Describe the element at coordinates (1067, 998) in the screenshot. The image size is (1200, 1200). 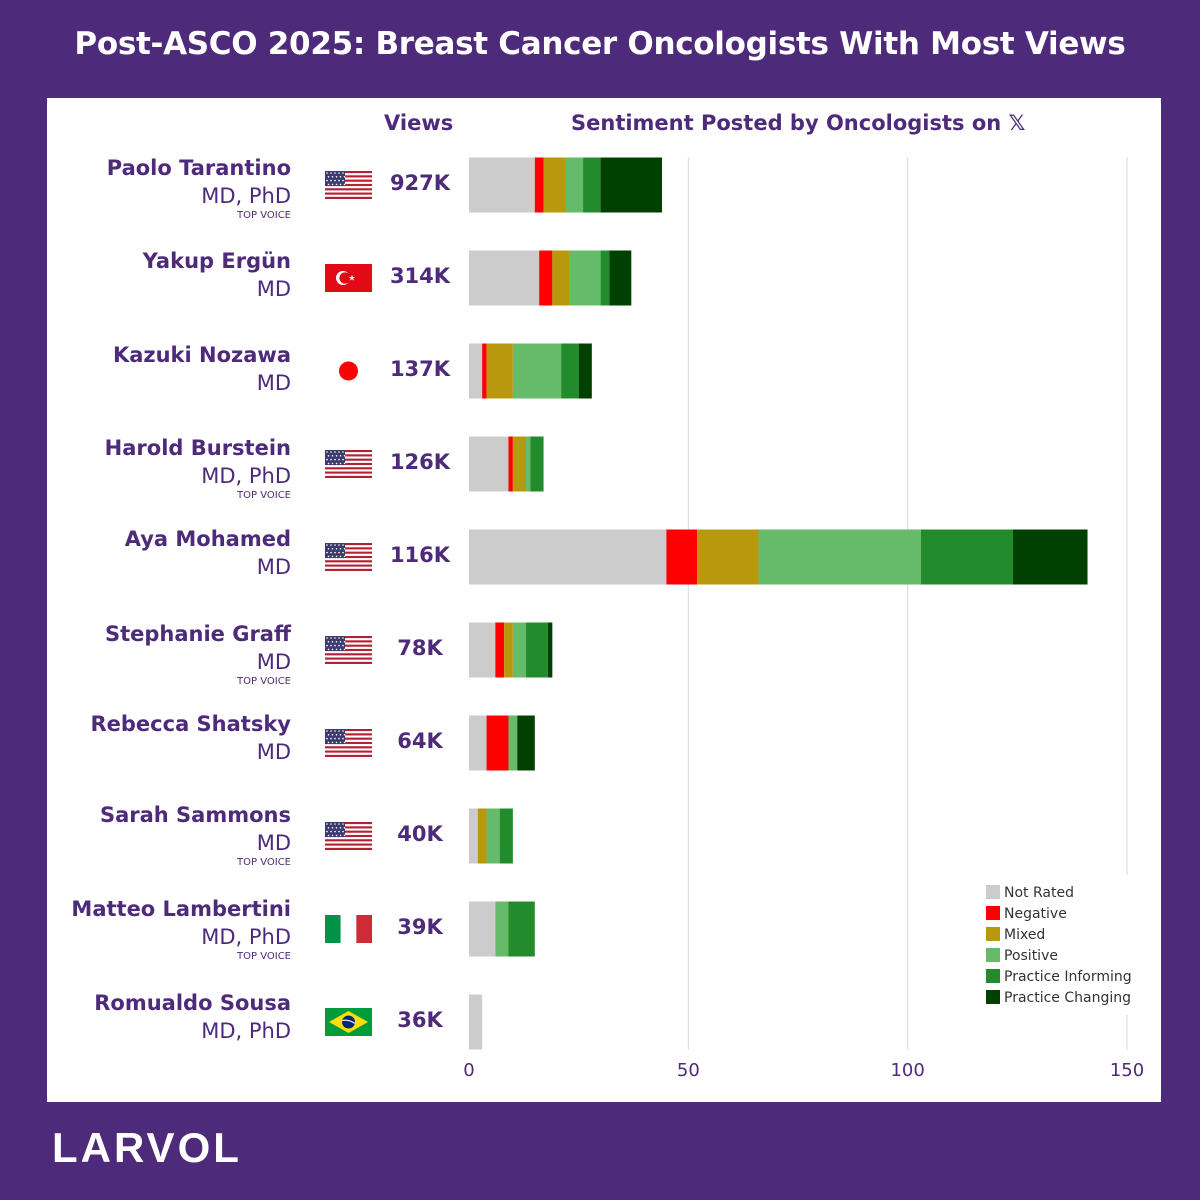
I see `legend-label: Practice Changing` at that location.